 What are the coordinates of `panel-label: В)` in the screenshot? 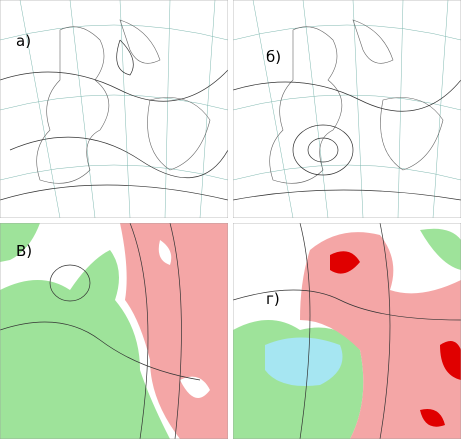 It's located at (24, 251).